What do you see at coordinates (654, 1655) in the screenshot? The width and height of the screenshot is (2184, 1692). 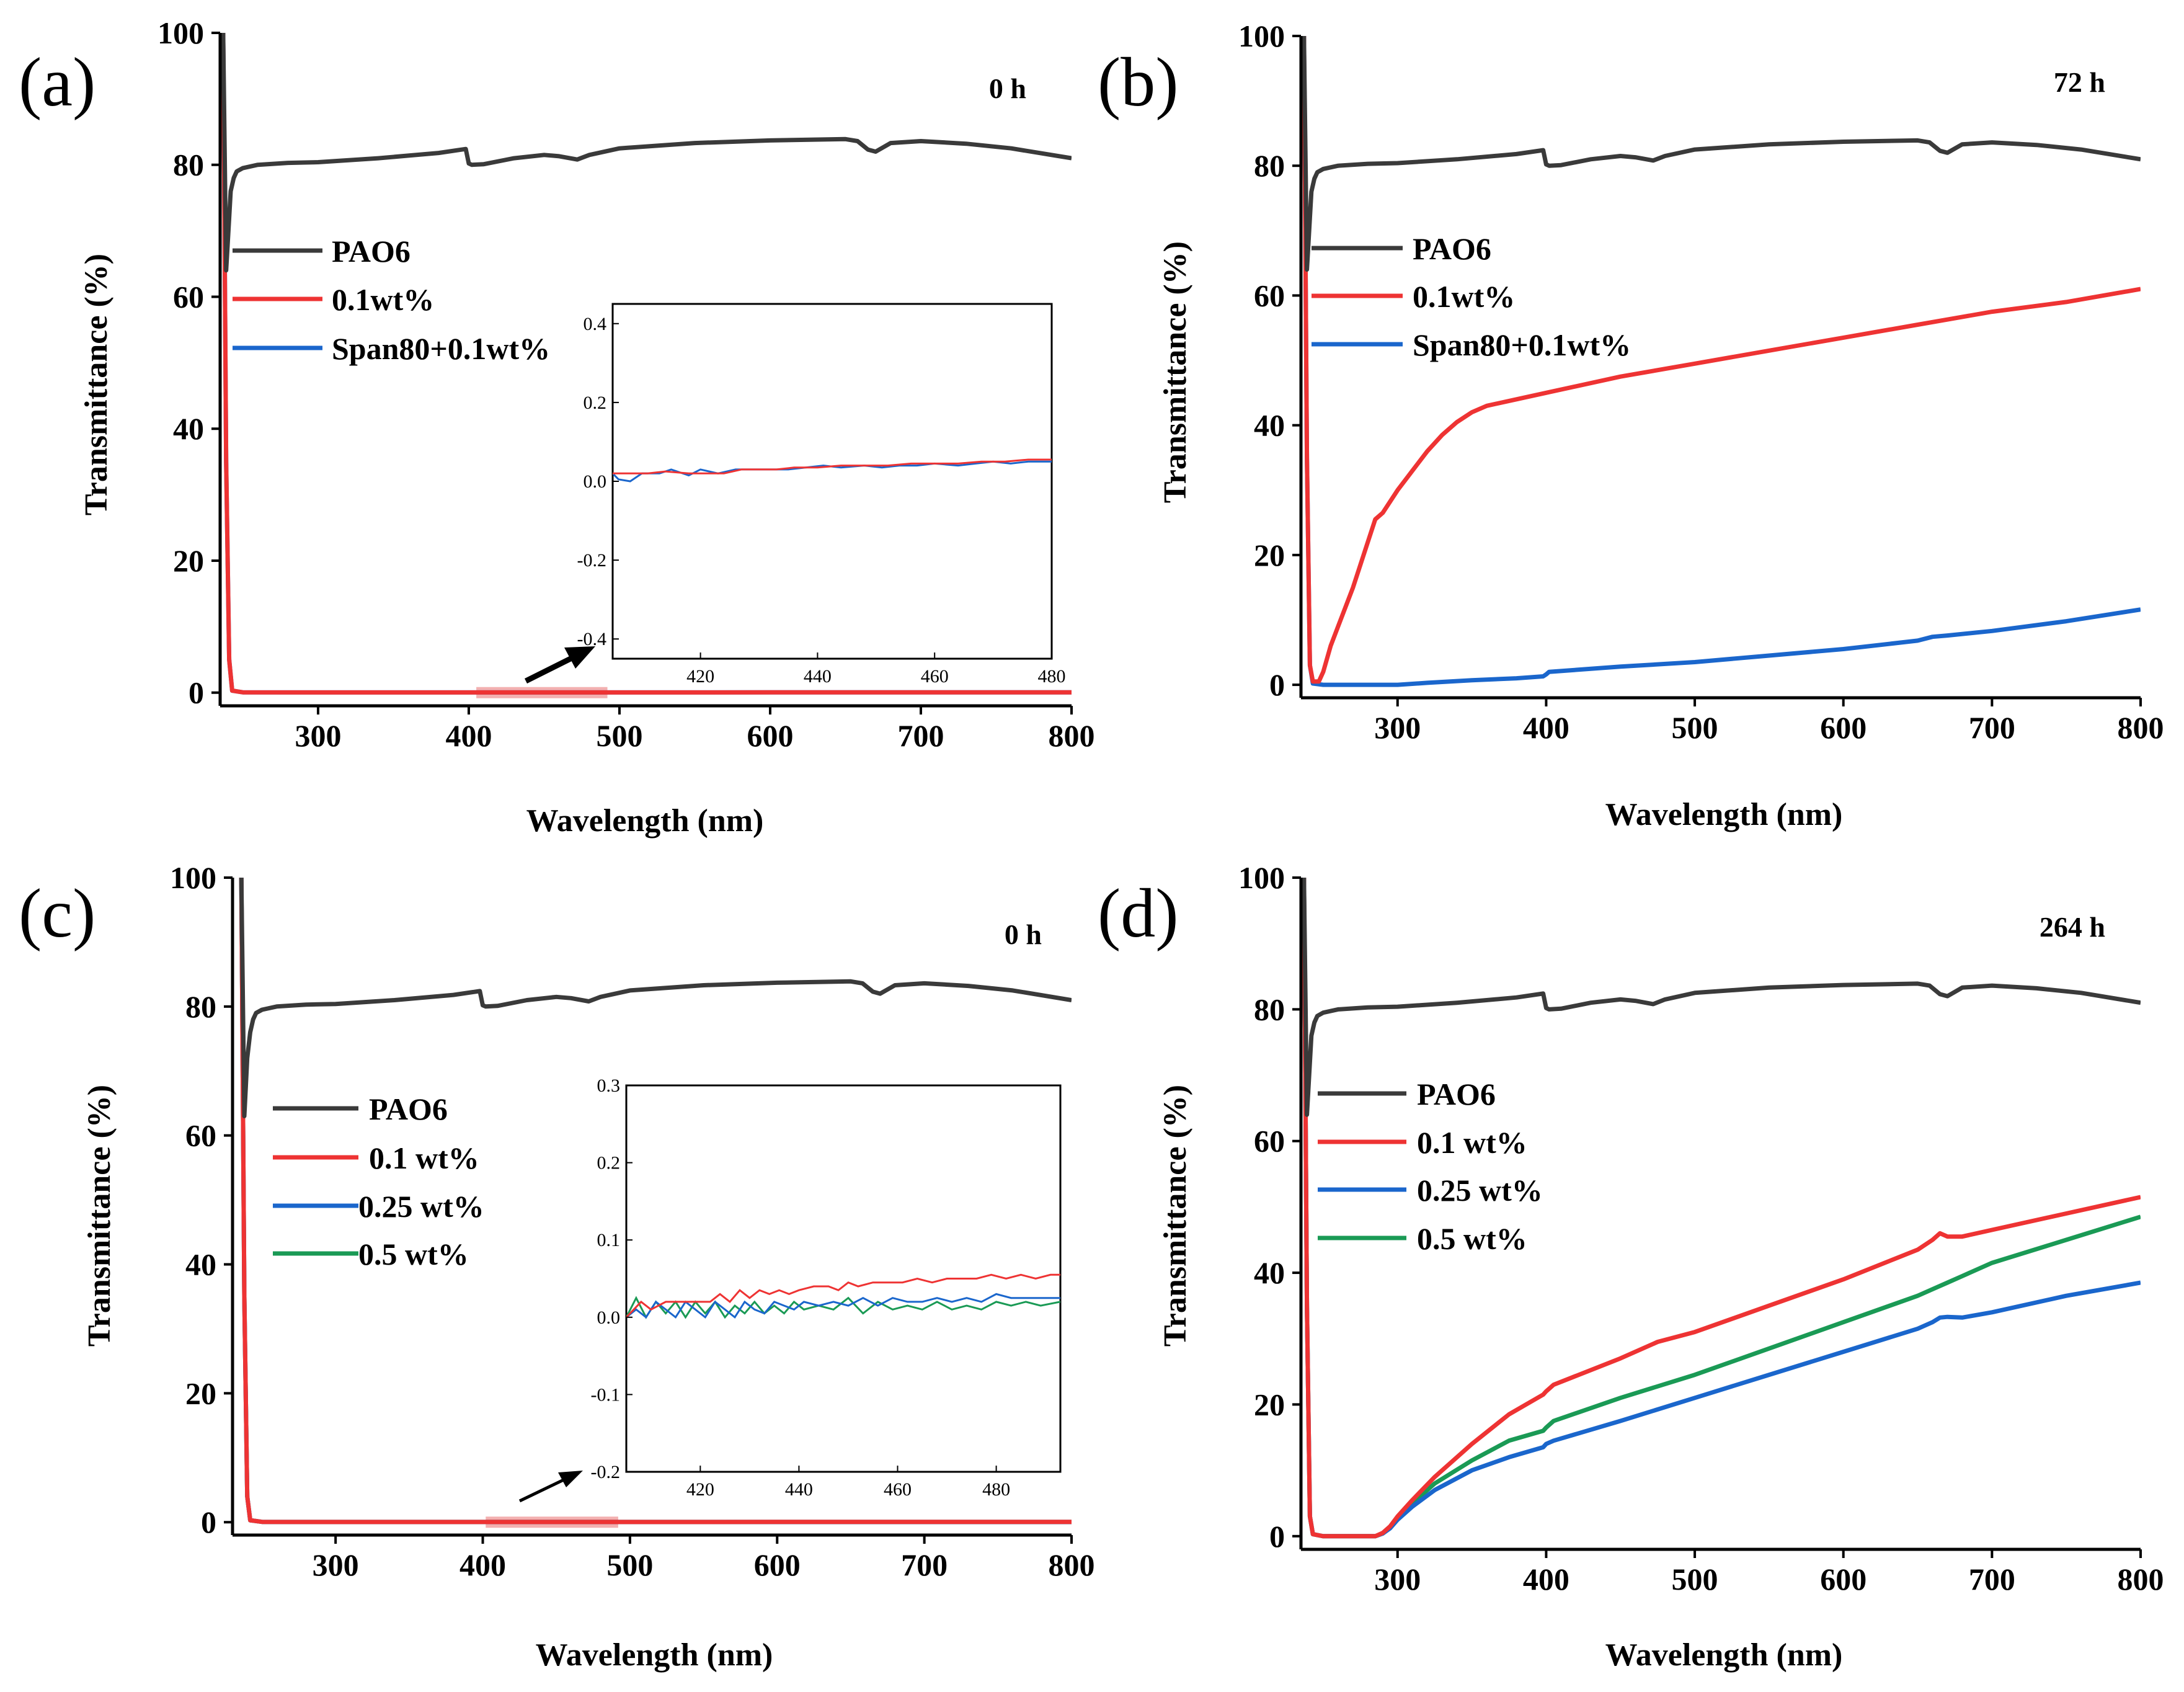 I see `x-axis-title-c: Wavelength (nm)` at bounding box center [654, 1655].